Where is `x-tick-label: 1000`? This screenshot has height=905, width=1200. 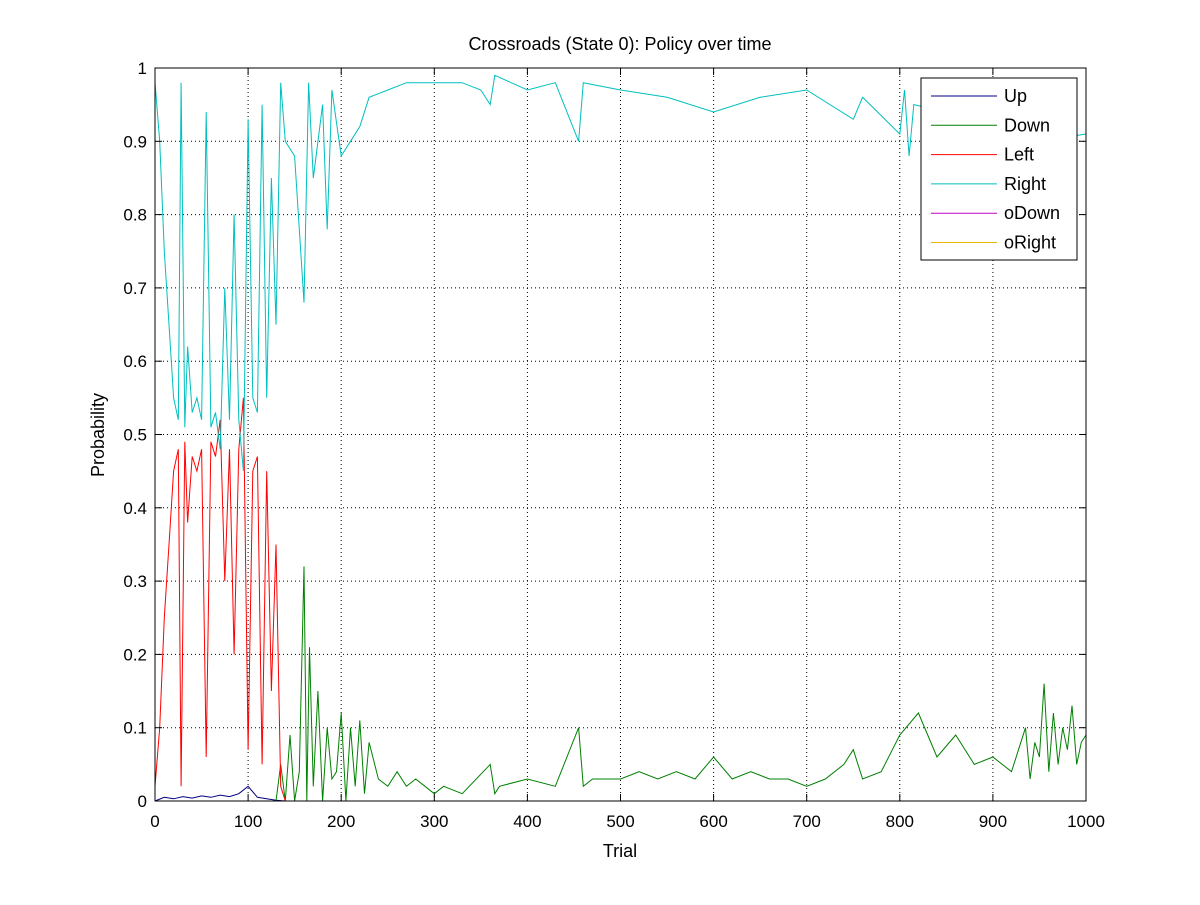
x-tick-label: 1000 is located at coordinates (1086, 821).